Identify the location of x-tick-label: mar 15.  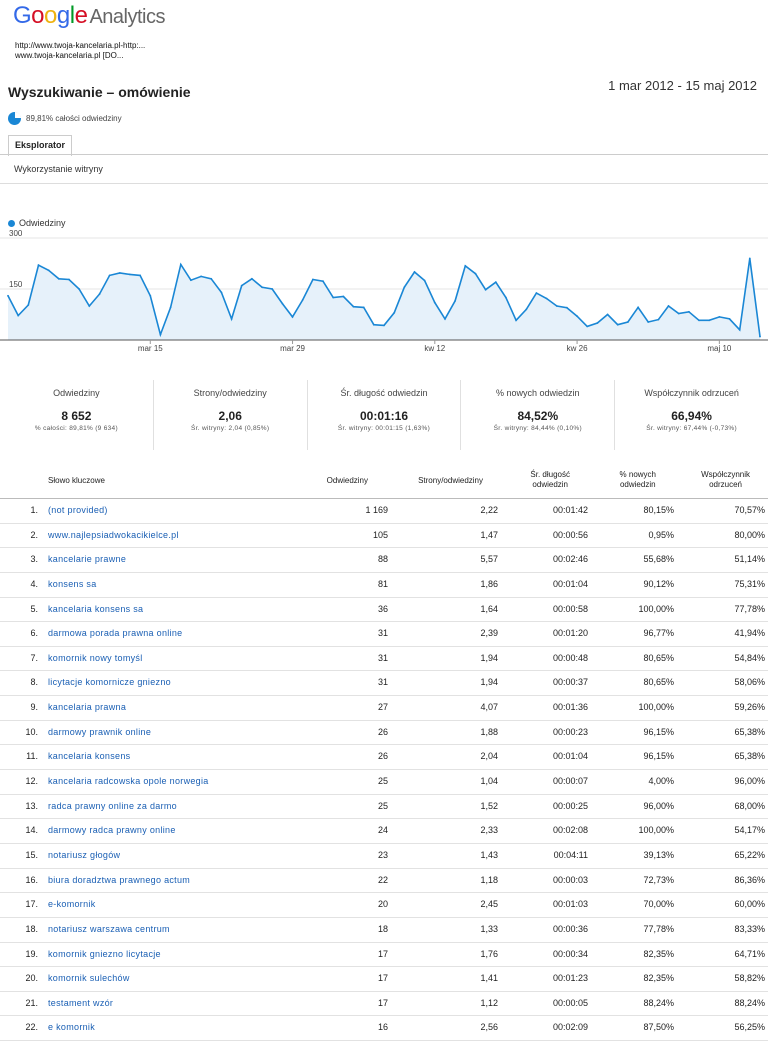
(150, 348).